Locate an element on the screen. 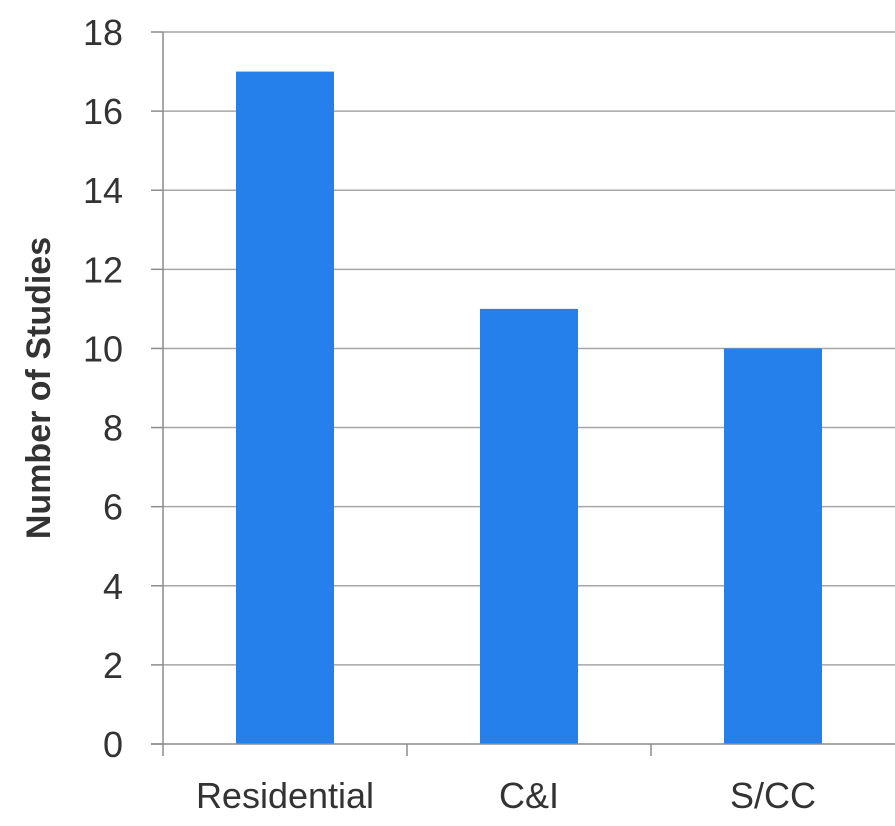 Image resolution: width=895 pixels, height=826 pixels. x-category-label: Residential is located at coordinates (285, 795).